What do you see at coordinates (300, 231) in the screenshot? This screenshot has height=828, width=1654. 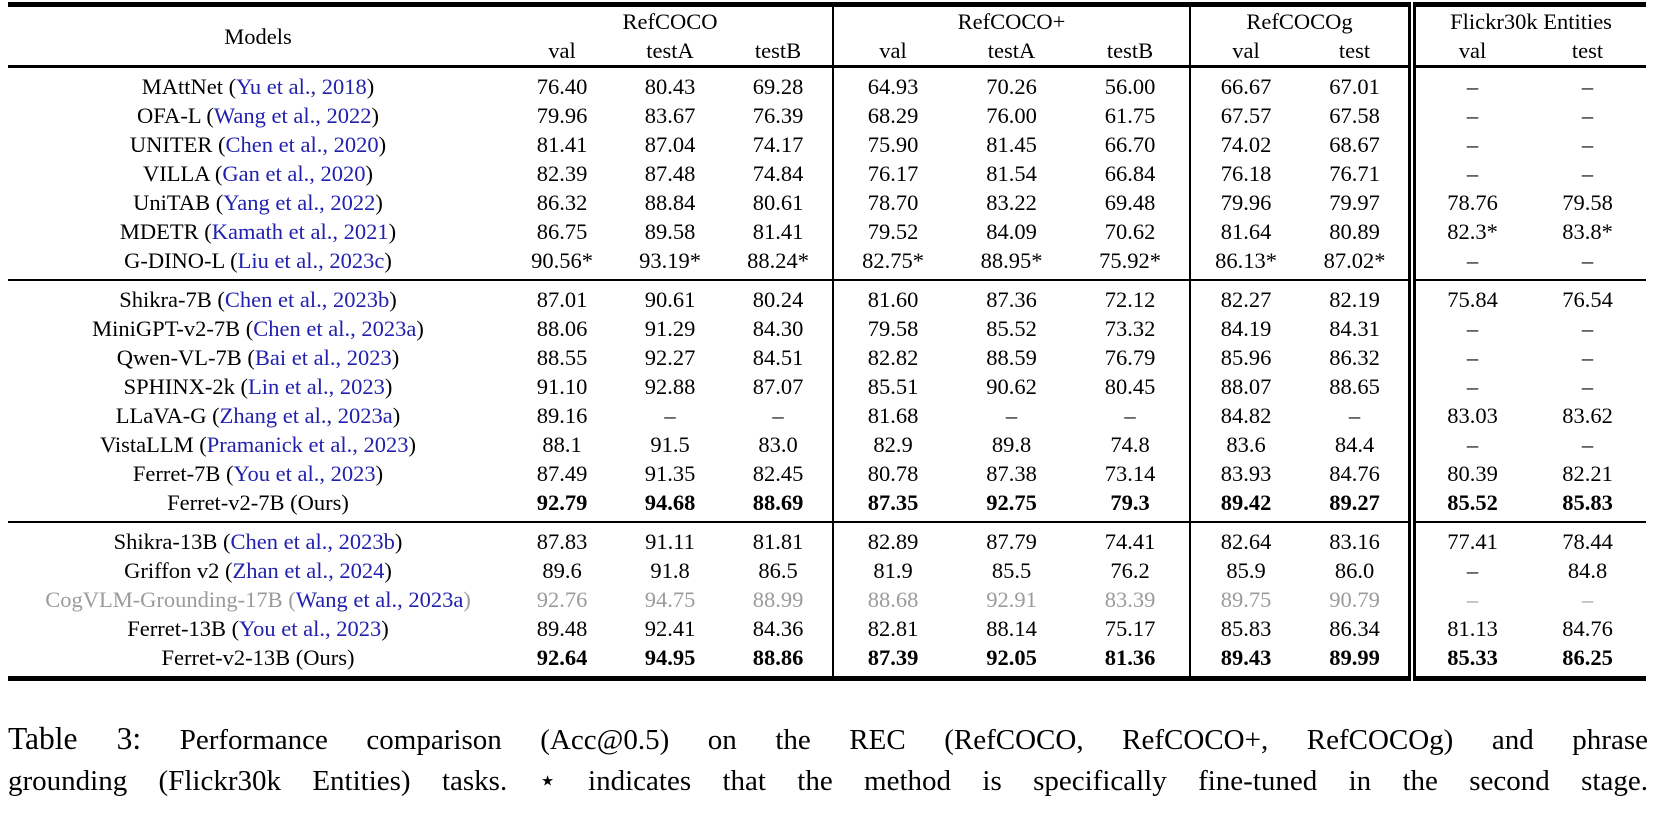 I see `citation-link: Kamath et al., 2021` at bounding box center [300, 231].